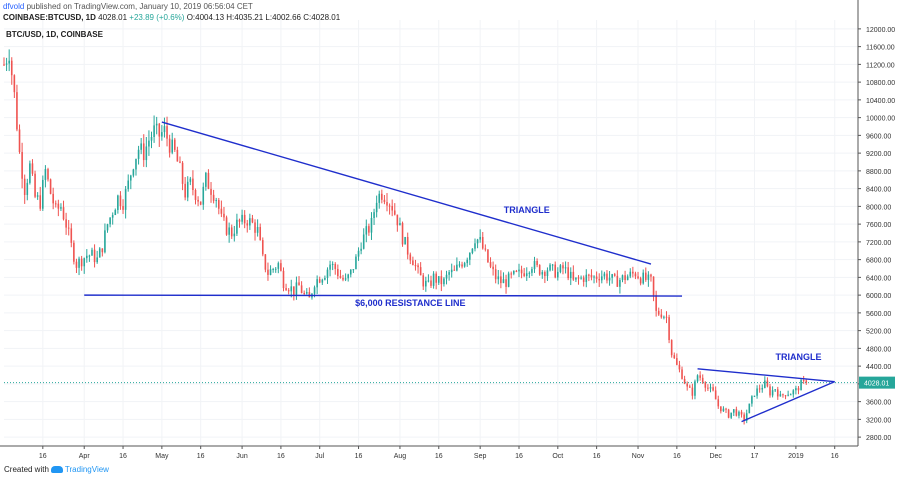 This screenshot has width=900, height=480. Describe the element at coordinates (49, 17) in the screenshot. I see `symbol-name: COINBASE:BTCUSD, 1D` at that location.